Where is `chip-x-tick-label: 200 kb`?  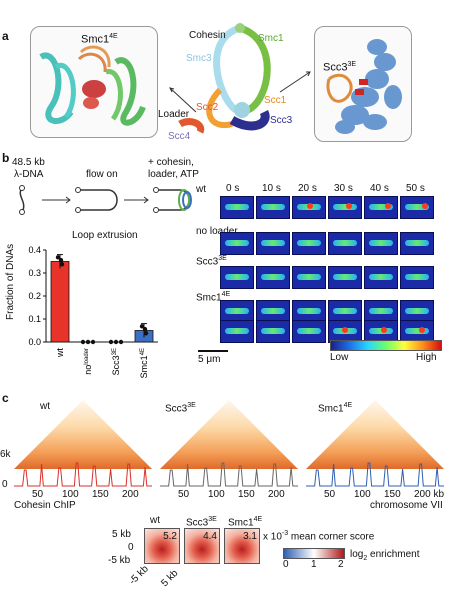 chip-x-tick-label: 200 kb is located at coordinates (429, 494).